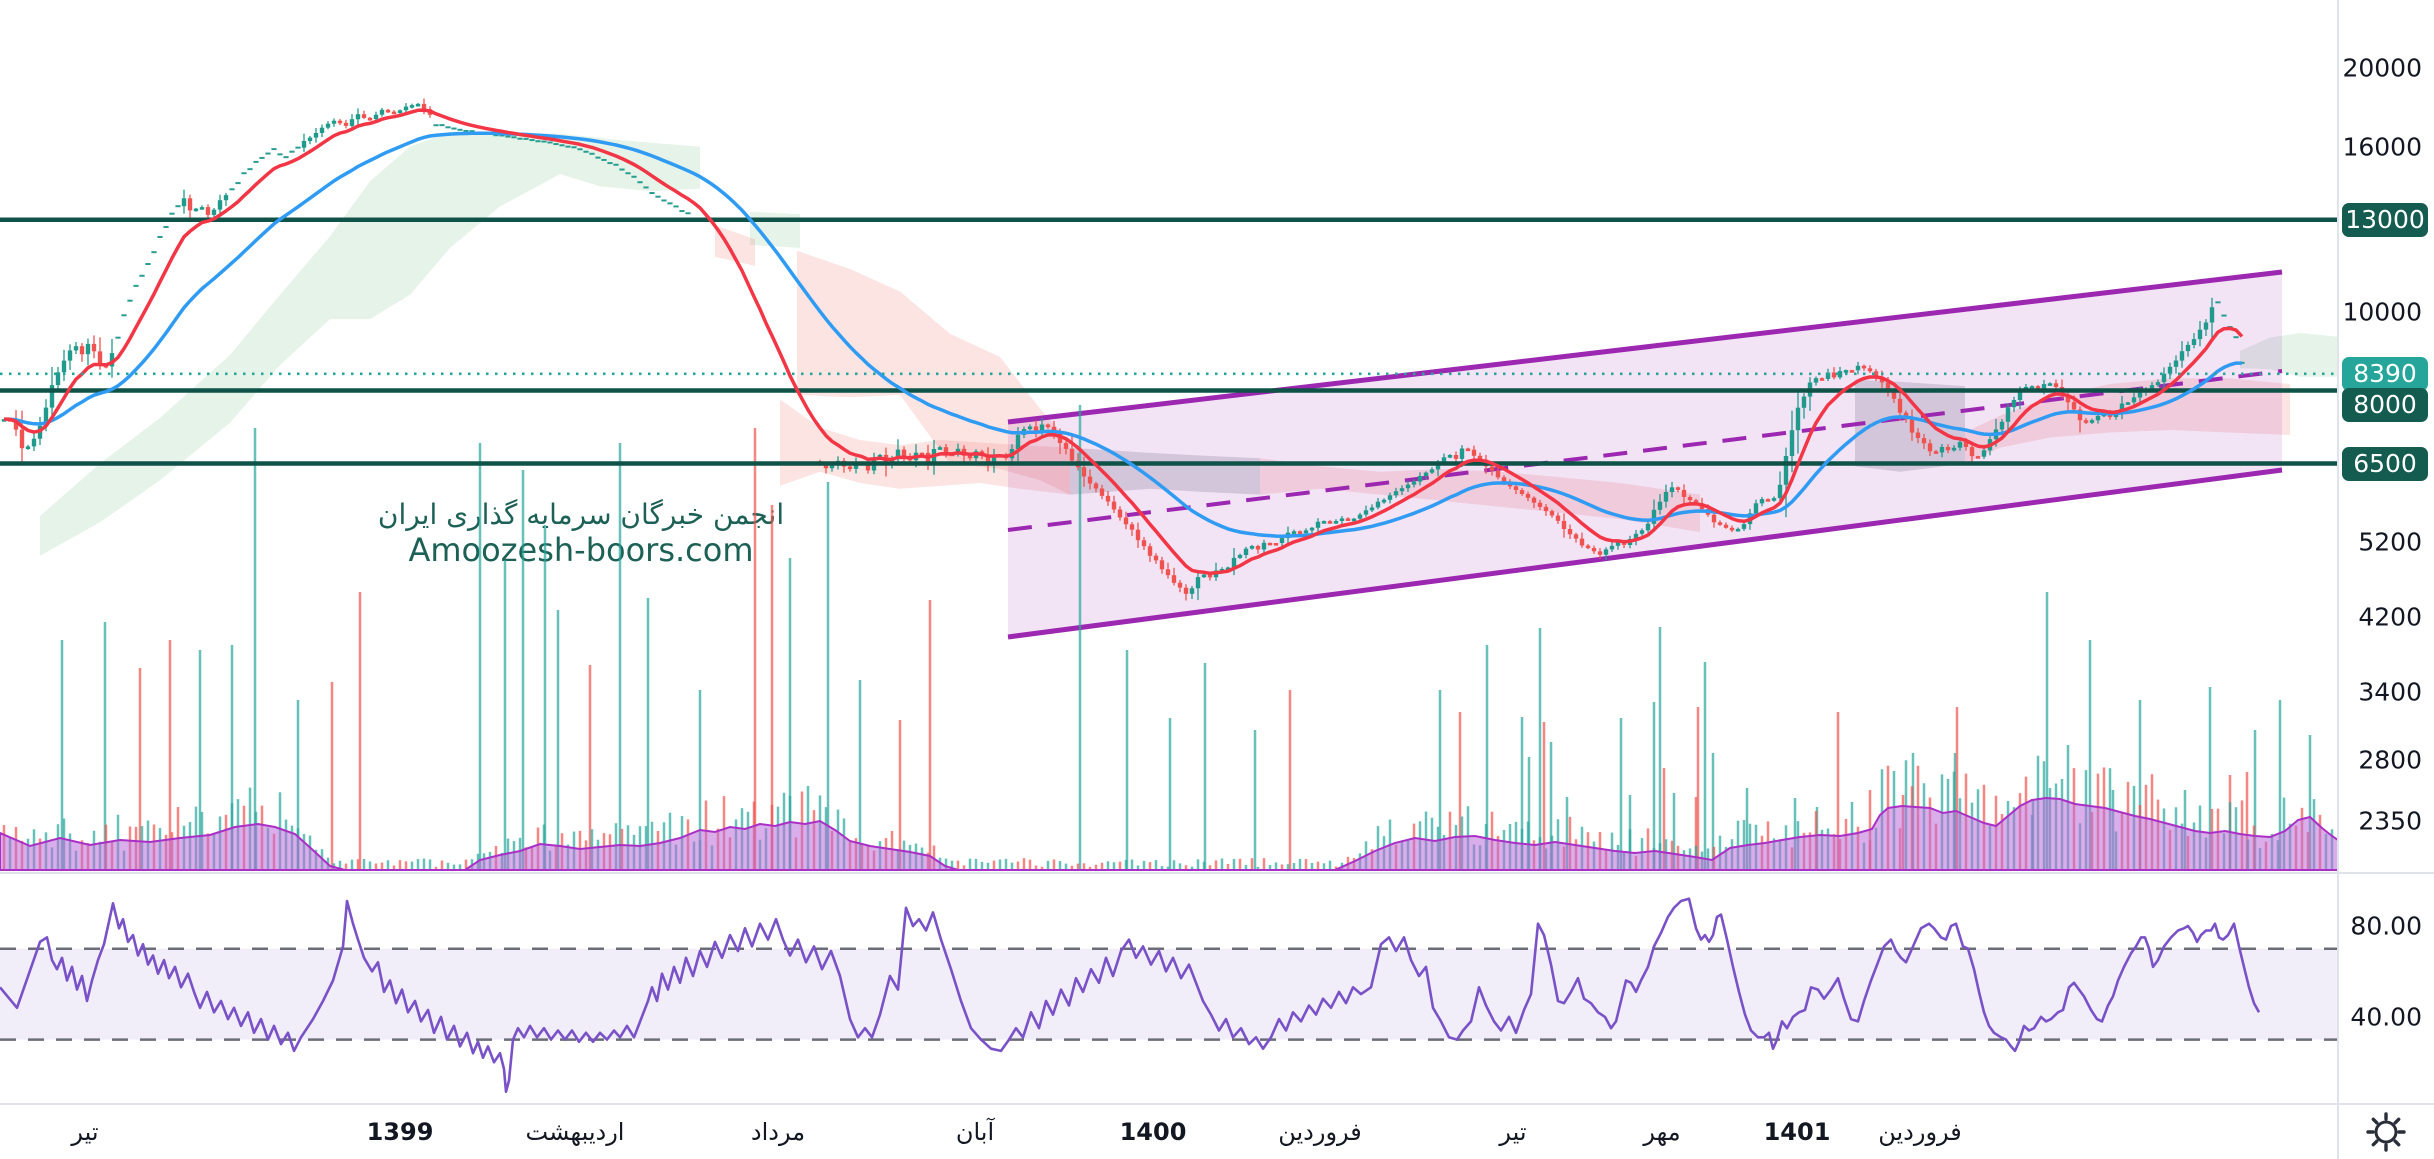 The width and height of the screenshot is (2434, 1159). I want to click on time-tick-label: آبان, so click(975, 1131).